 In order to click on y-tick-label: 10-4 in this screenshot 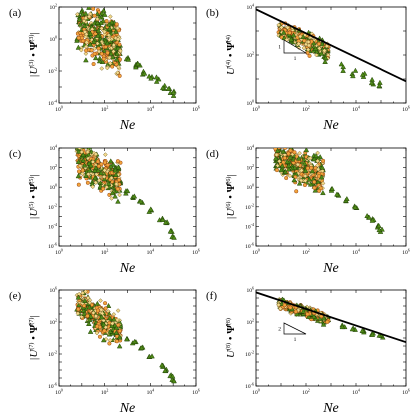, I will do `click(249, 226)`.